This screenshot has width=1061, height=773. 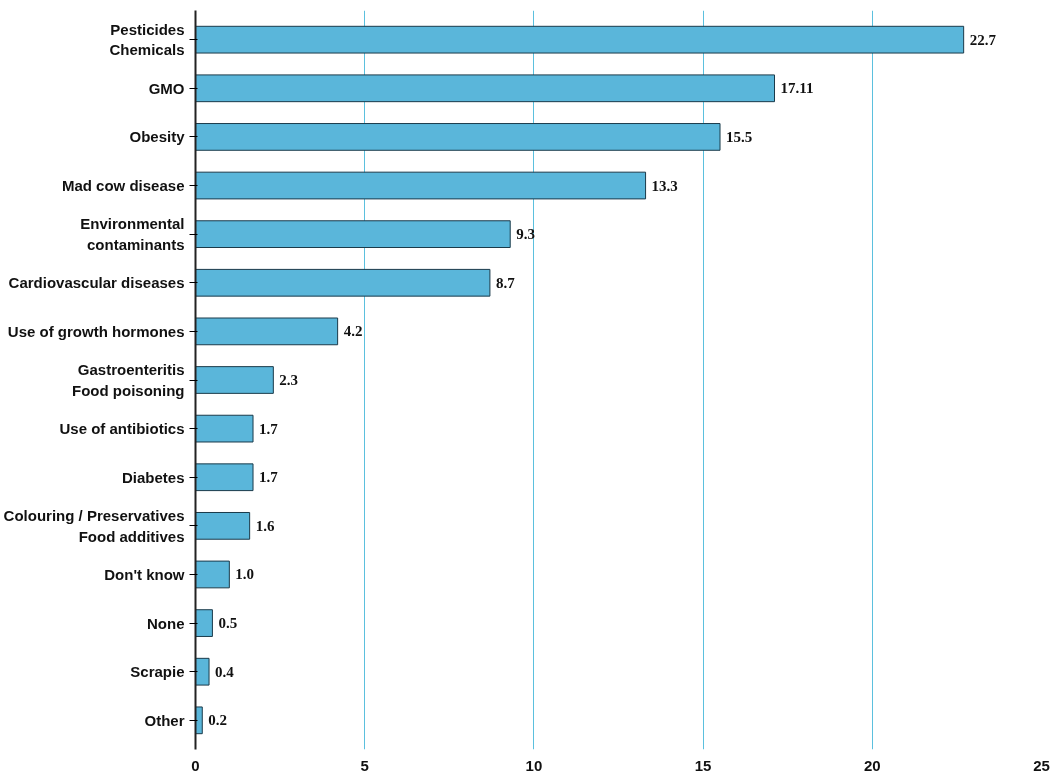 I want to click on x-tick-label: 15, so click(x=703, y=764).